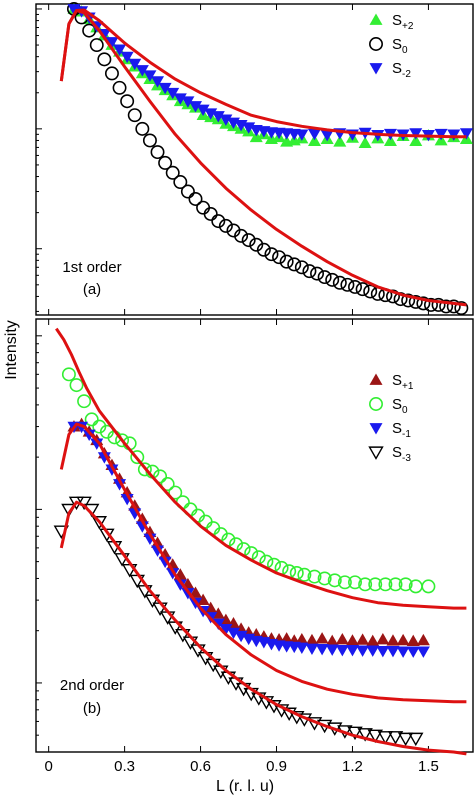 The width and height of the screenshot is (474, 801). Describe the element at coordinates (403, 382) in the screenshot. I see `legend-label: S+1` at that location.